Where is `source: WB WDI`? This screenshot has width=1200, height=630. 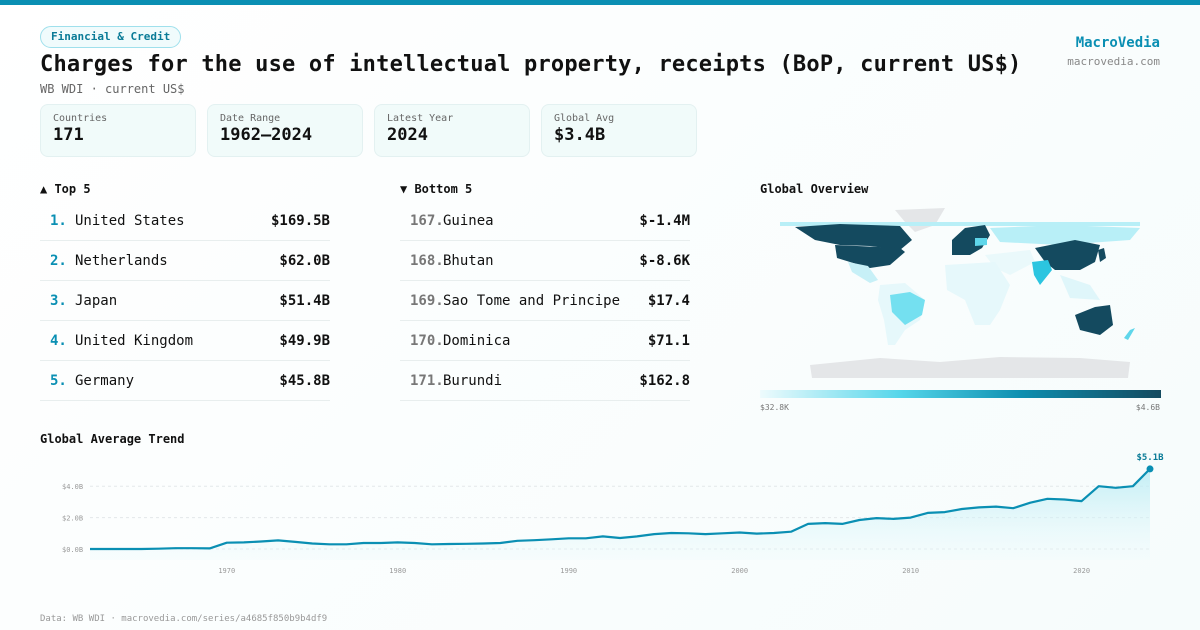 source: WB WDI is located at coordinates (89, 619).